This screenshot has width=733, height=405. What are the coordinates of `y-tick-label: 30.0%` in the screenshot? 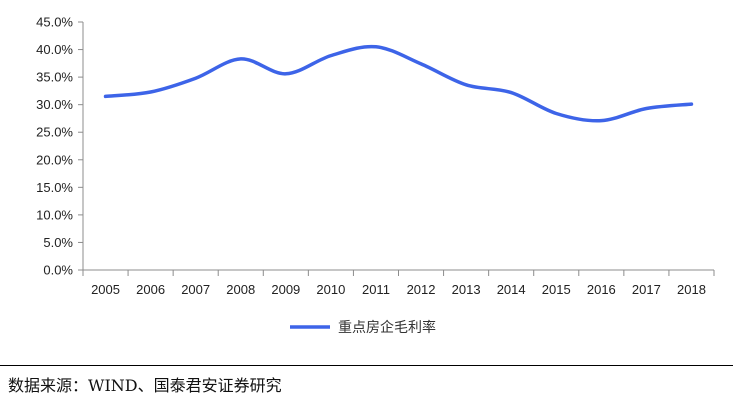 It's located at (54, 104).